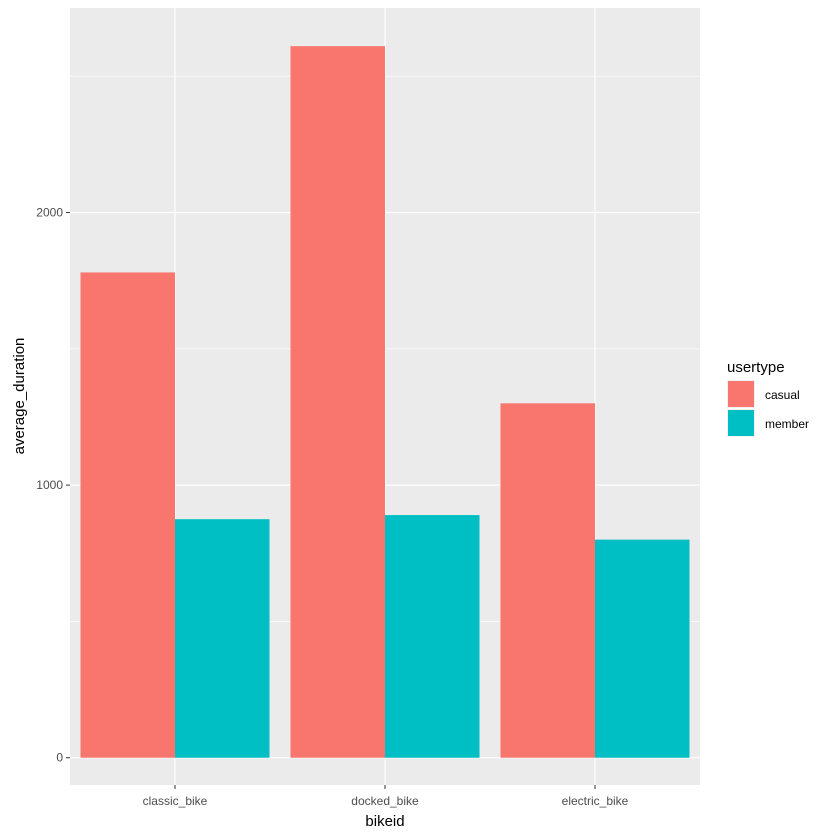  I want to click on legend-title: usertype, so click(756, 367).